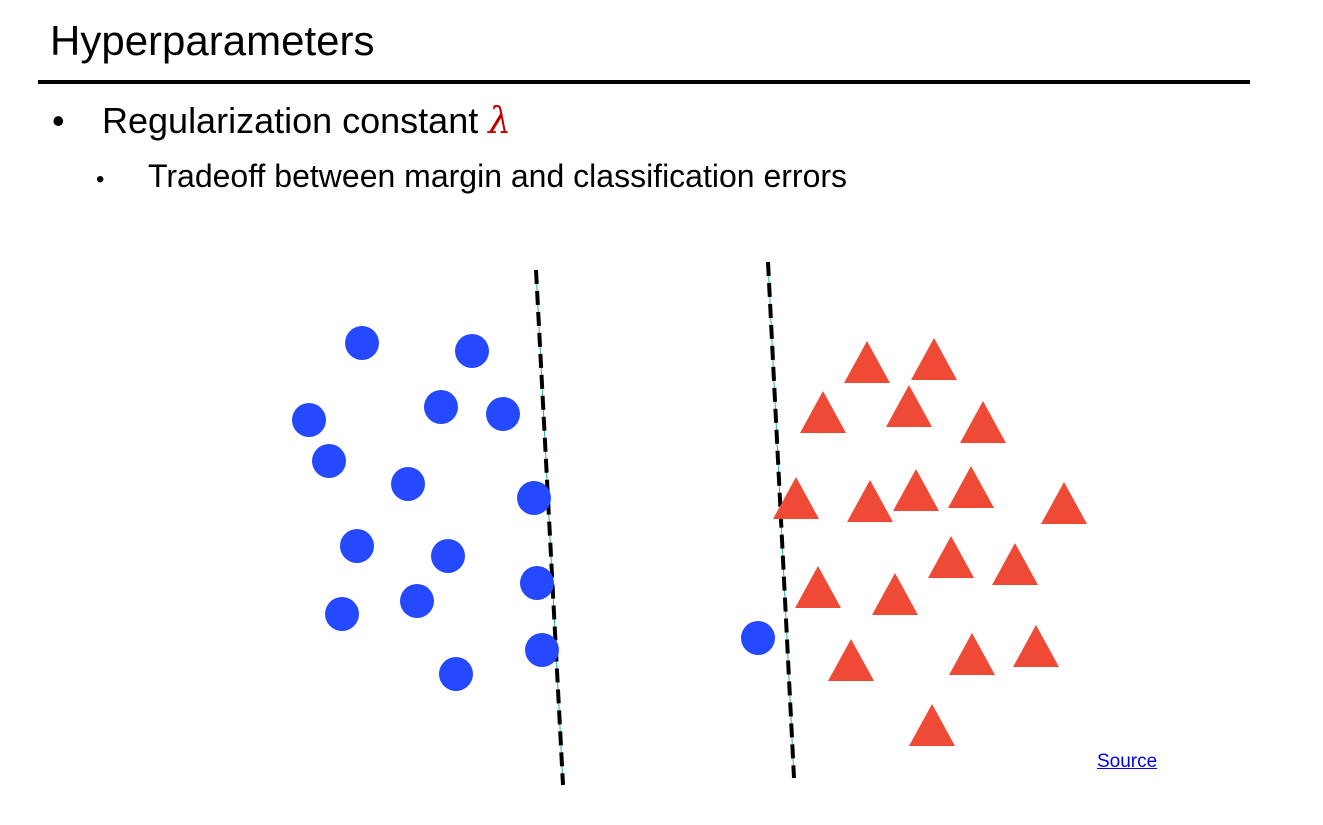 Image resolution: width=1323 pixels, height=825 pixels. Describe the element at coordinates (781, 520) in the screenshot. I see `right-separator-line` at that location.